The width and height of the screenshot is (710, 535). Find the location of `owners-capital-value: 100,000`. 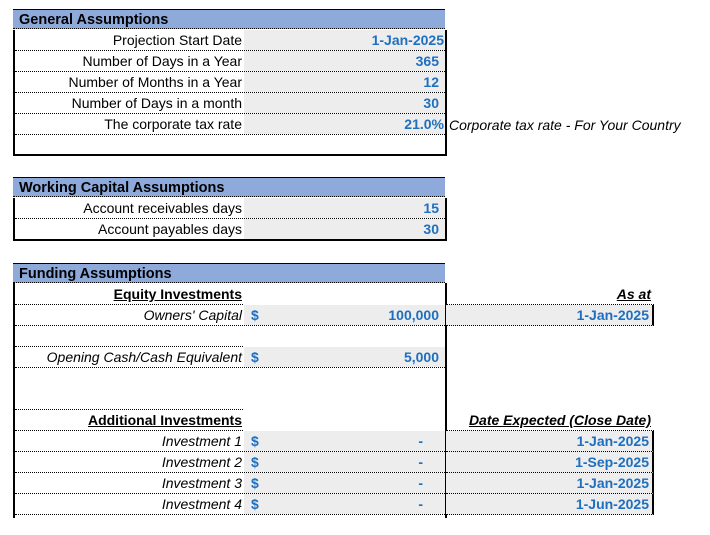

owners-capital-value: 100,000 is located at coordinates (413, 315).